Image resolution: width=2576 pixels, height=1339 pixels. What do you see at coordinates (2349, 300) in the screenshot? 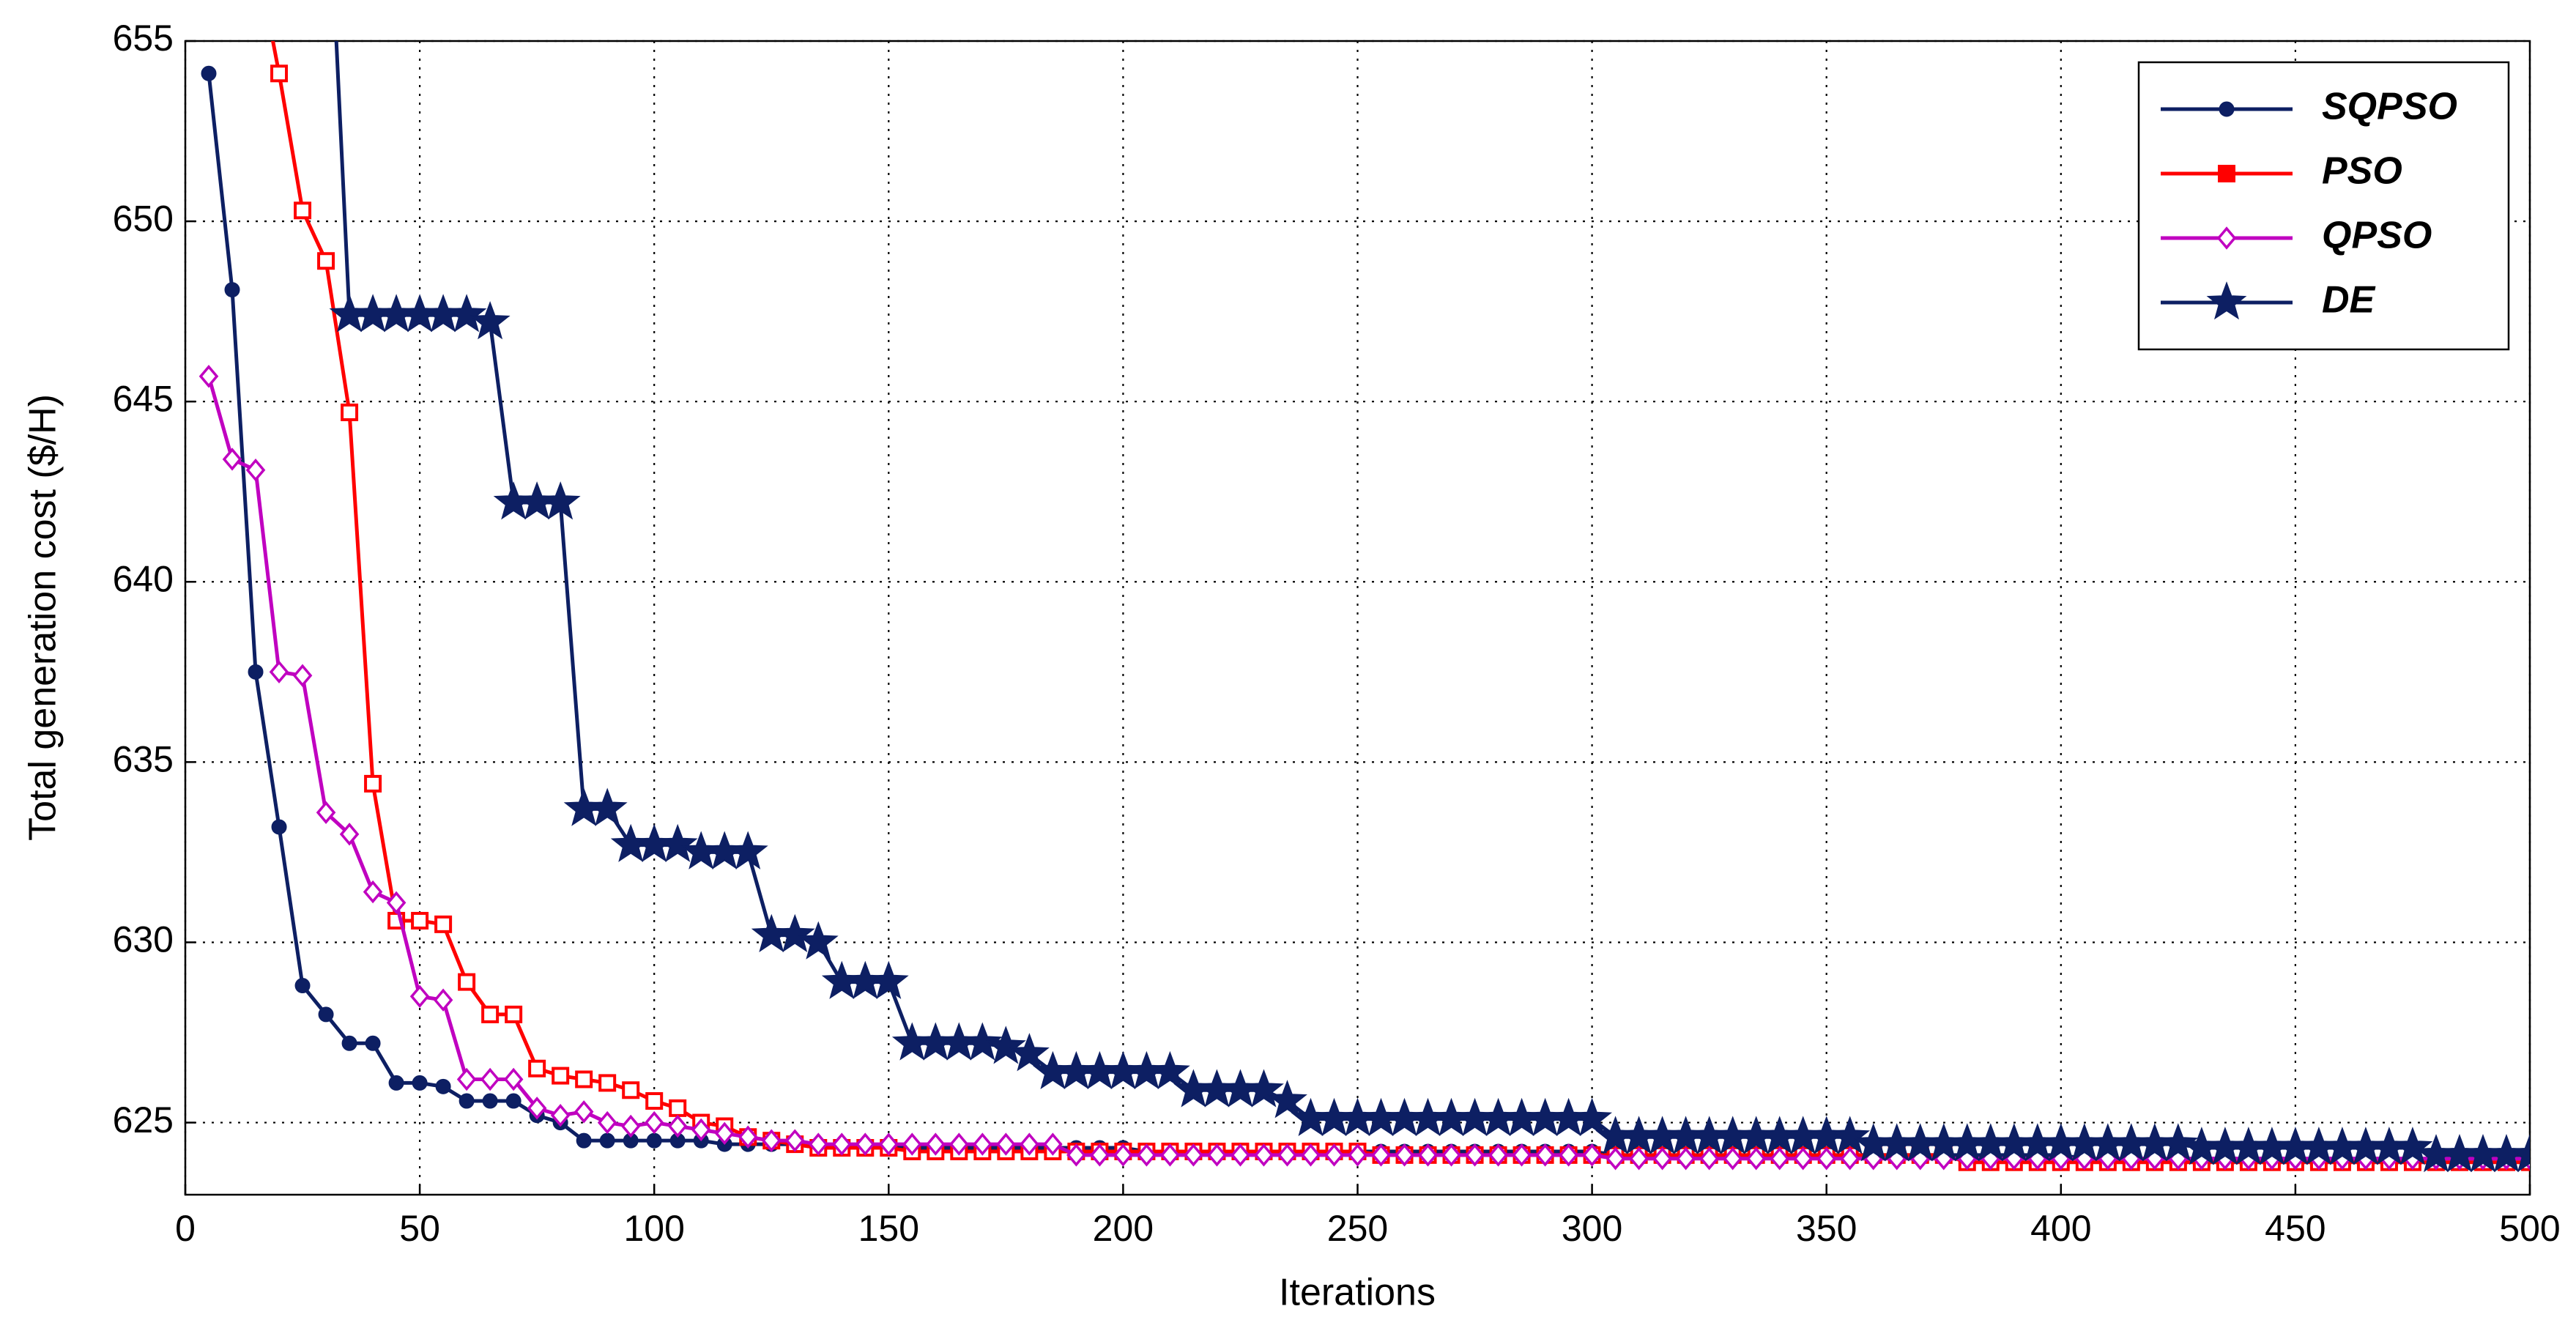
I see `legend-label: DE` at bounding box center [2349, 300].